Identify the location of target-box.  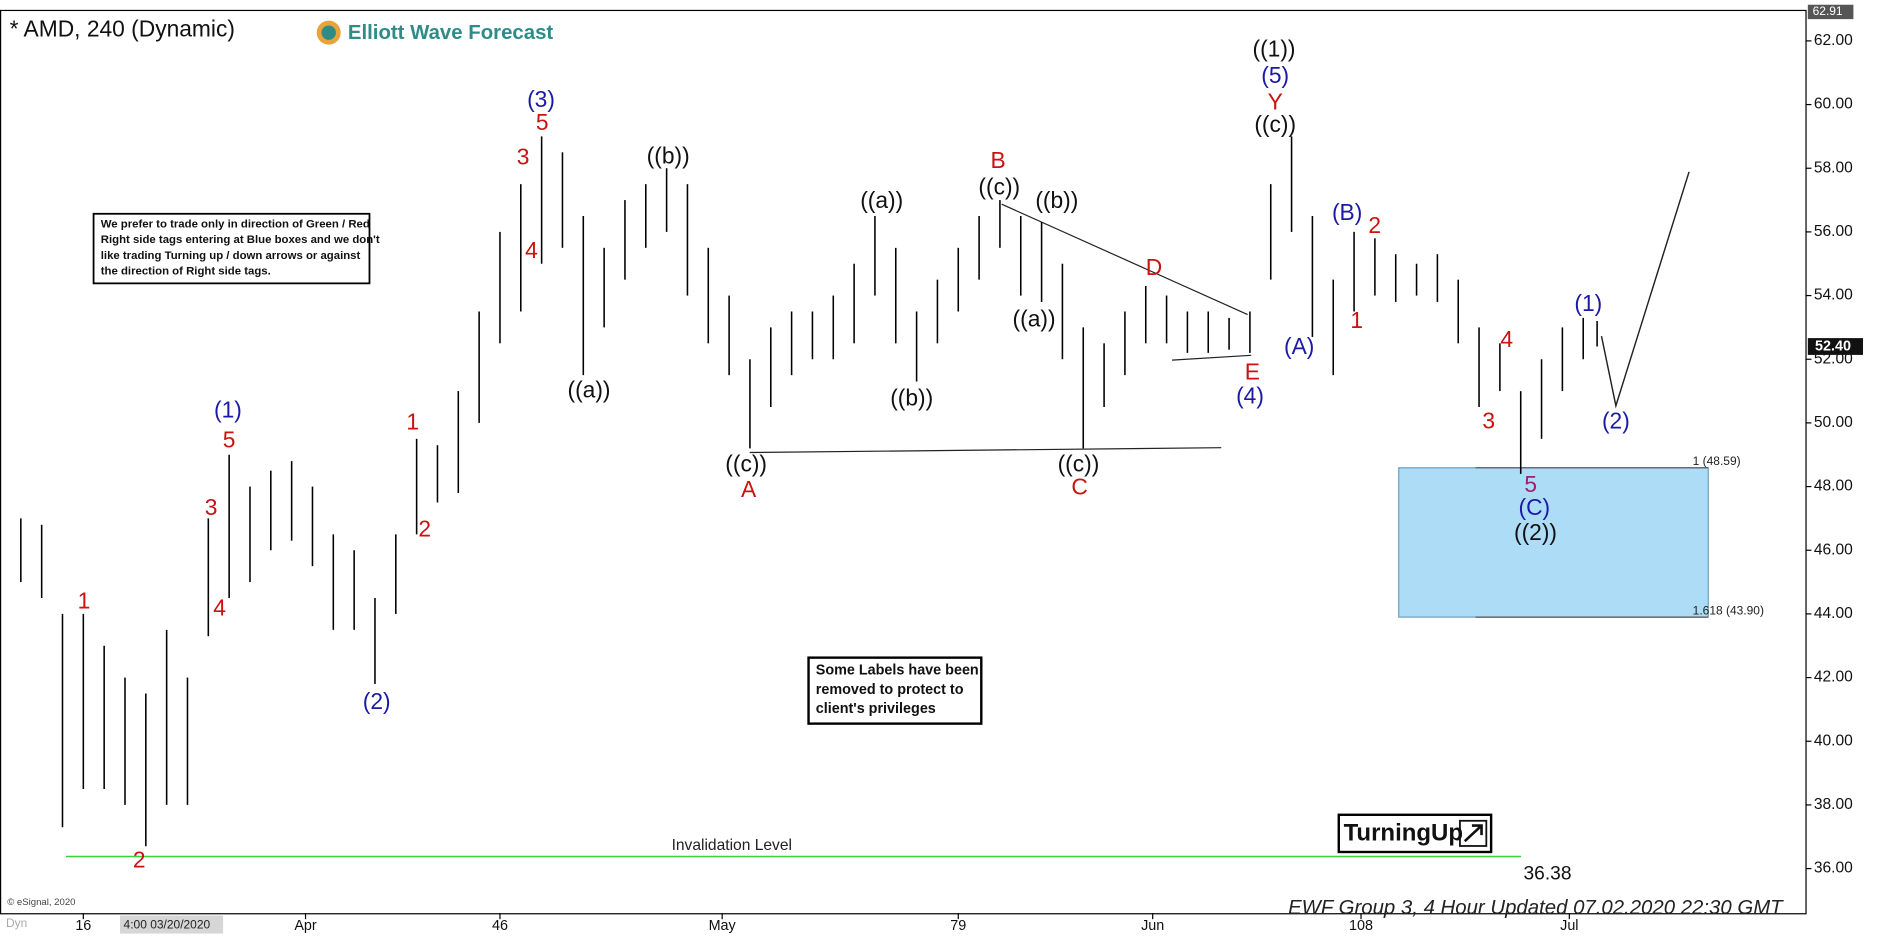
(1553, 542).